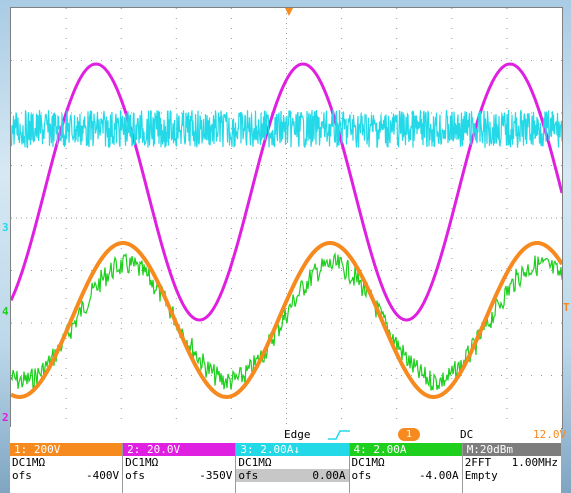  I want to click on ch1-offset: -400V, so click(103, 475).